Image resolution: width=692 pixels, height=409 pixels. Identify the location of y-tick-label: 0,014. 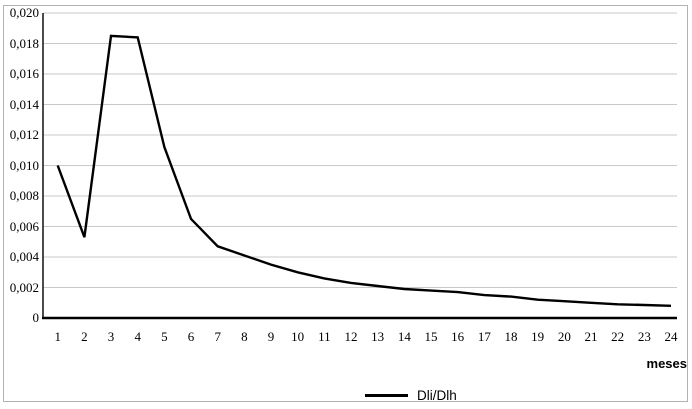
(24, 104).